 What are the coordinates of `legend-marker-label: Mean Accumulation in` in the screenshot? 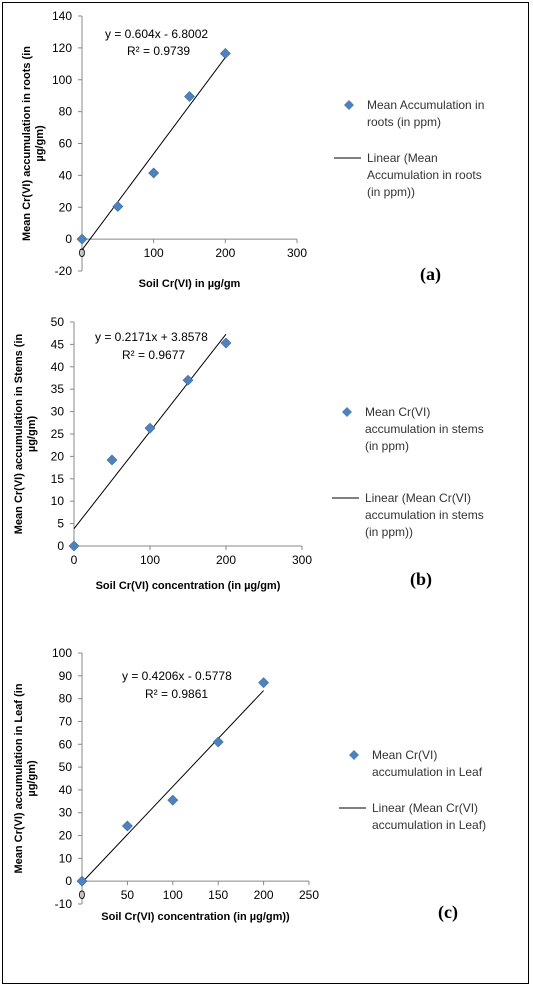 It's located at (425, 105).